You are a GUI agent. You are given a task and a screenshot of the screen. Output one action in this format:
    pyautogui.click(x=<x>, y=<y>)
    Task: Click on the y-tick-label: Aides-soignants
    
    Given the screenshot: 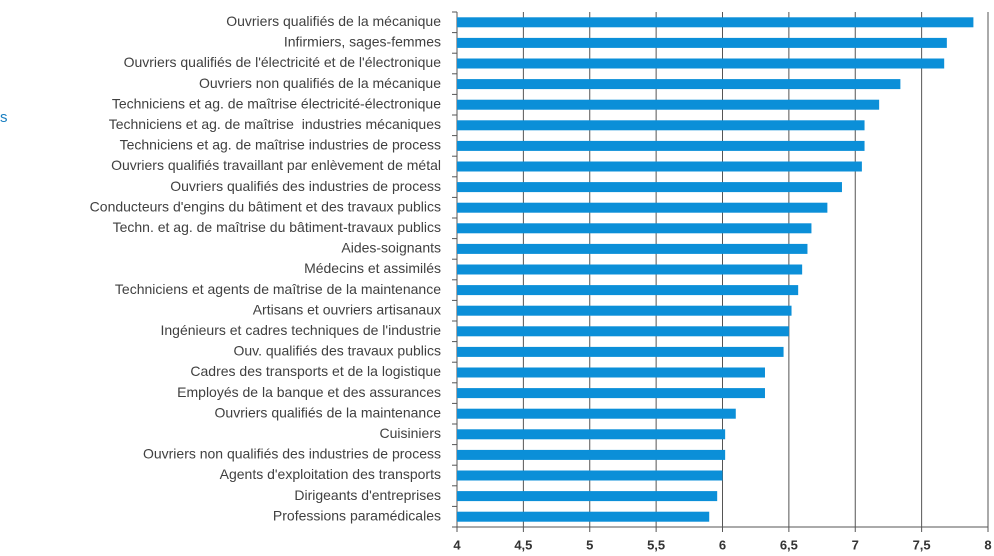 What is the action you would take?
    pyautogui.click(x=391, y=248)
    